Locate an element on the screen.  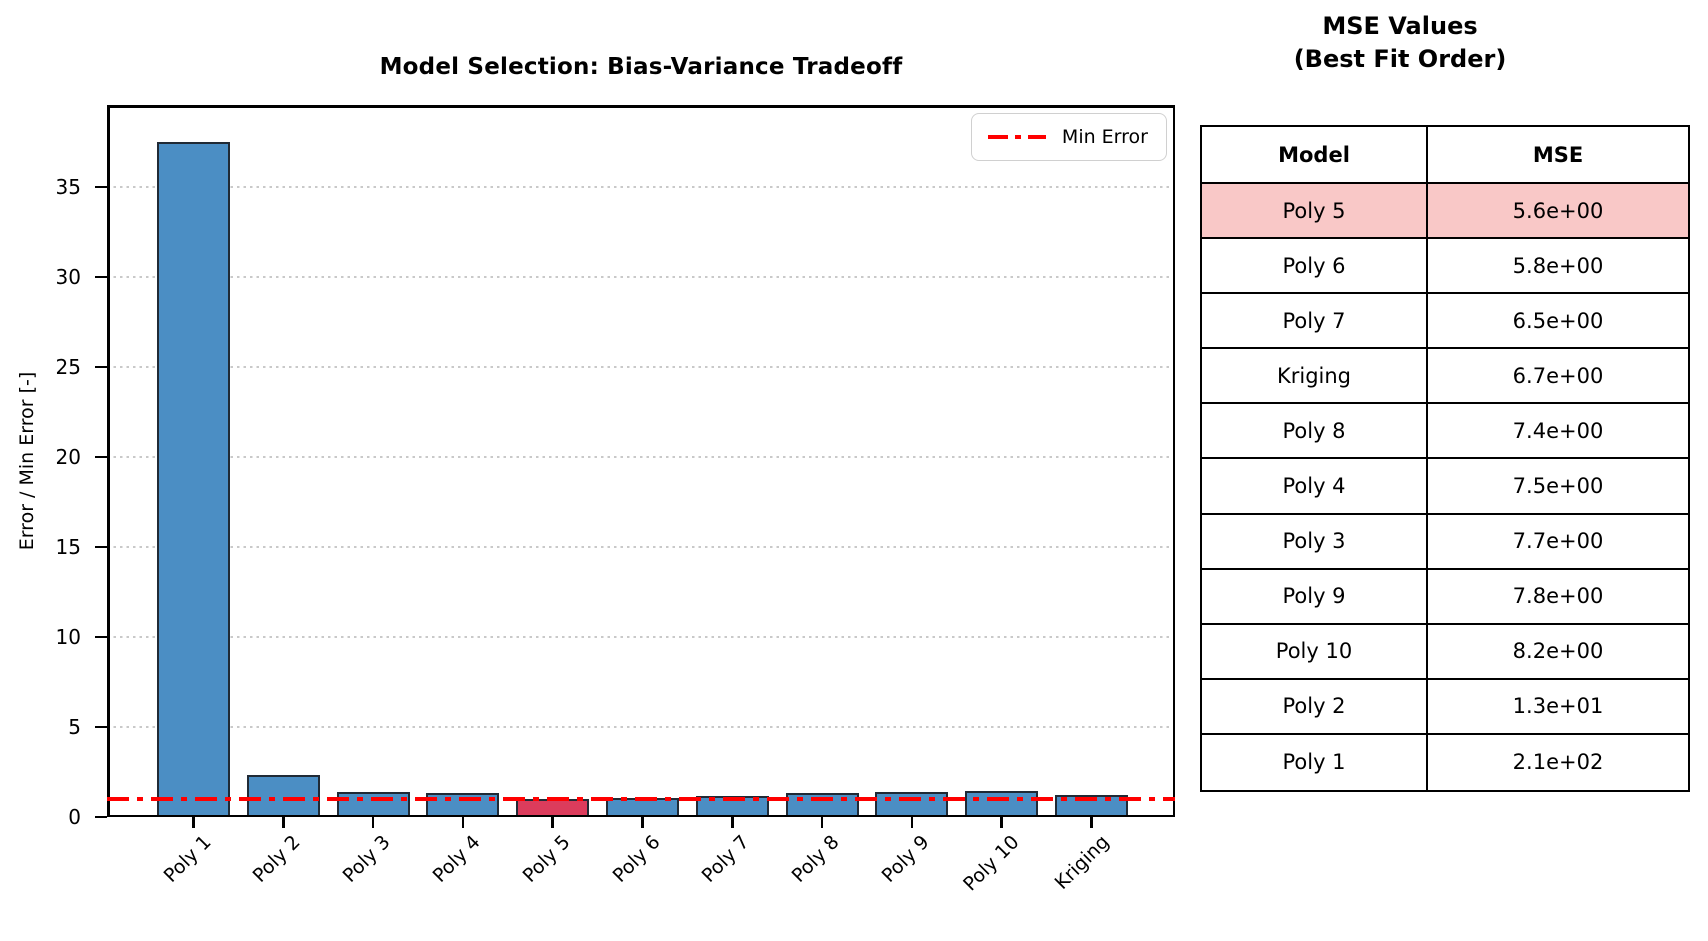
table-cell-mse: 8.2e+00 is located at coordinates (1558, 652).